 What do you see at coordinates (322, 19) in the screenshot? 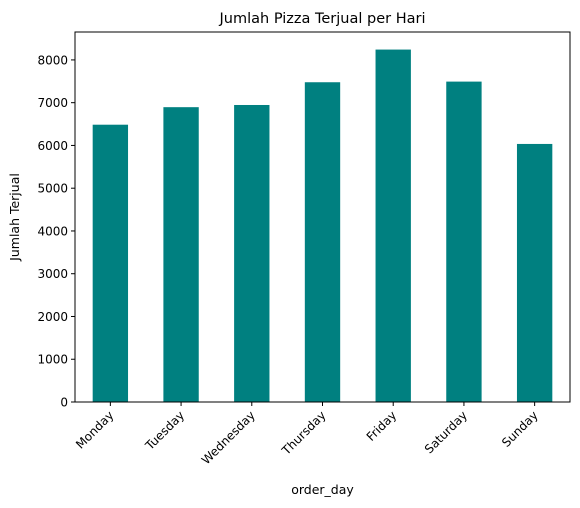
I see `chart-title: Jumlah Pizza Terjual per Hari` at bounding box center [322, 19].